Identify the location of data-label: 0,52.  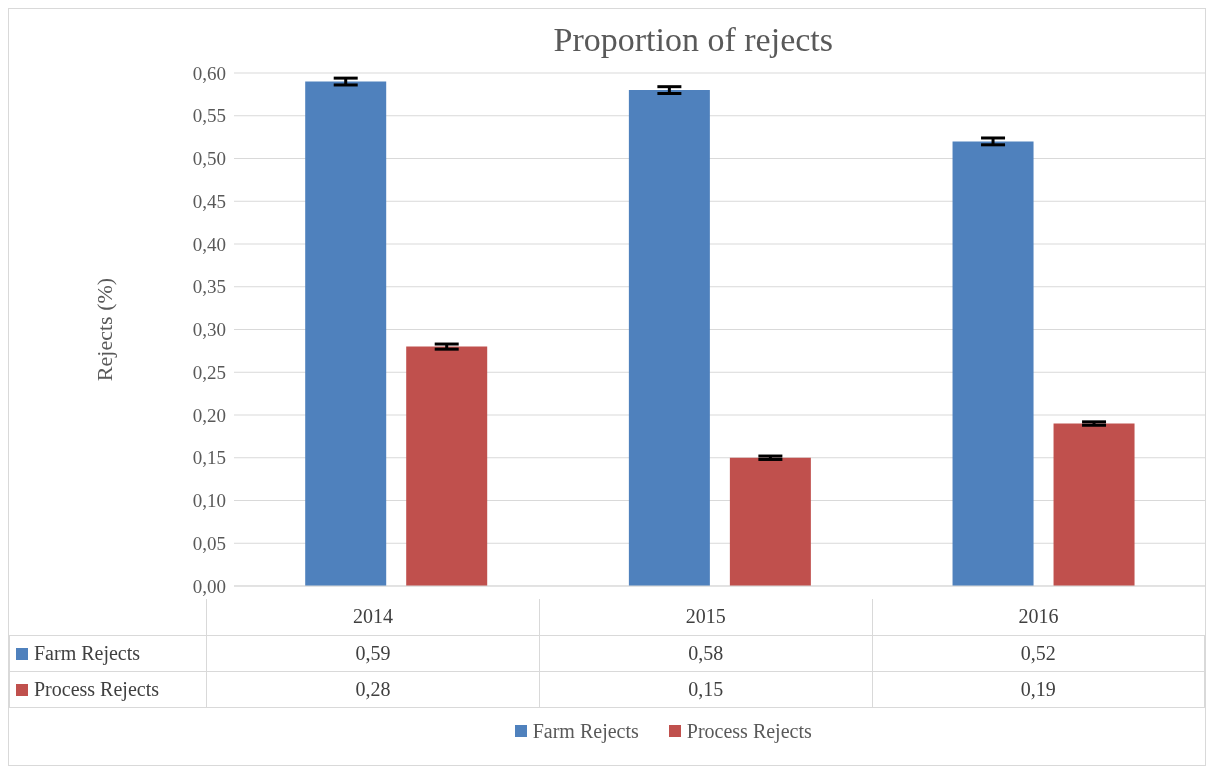
(1038, 653).